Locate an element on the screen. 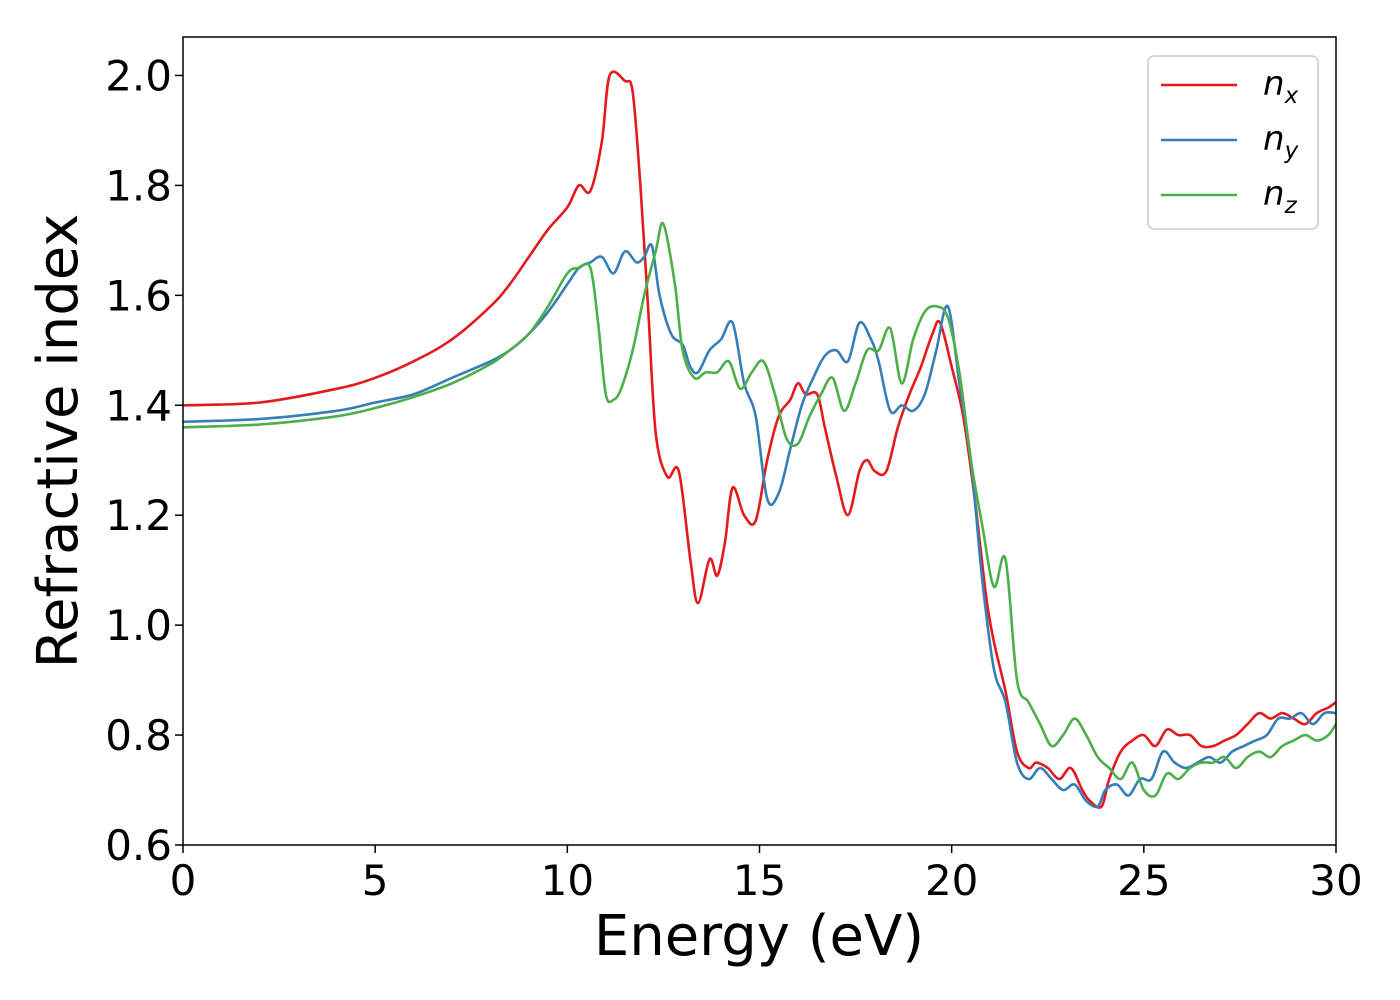 The height and width of the screenshot is (1000, 1400). legend-label-nx: nx is located at coordinates (1281, 86).